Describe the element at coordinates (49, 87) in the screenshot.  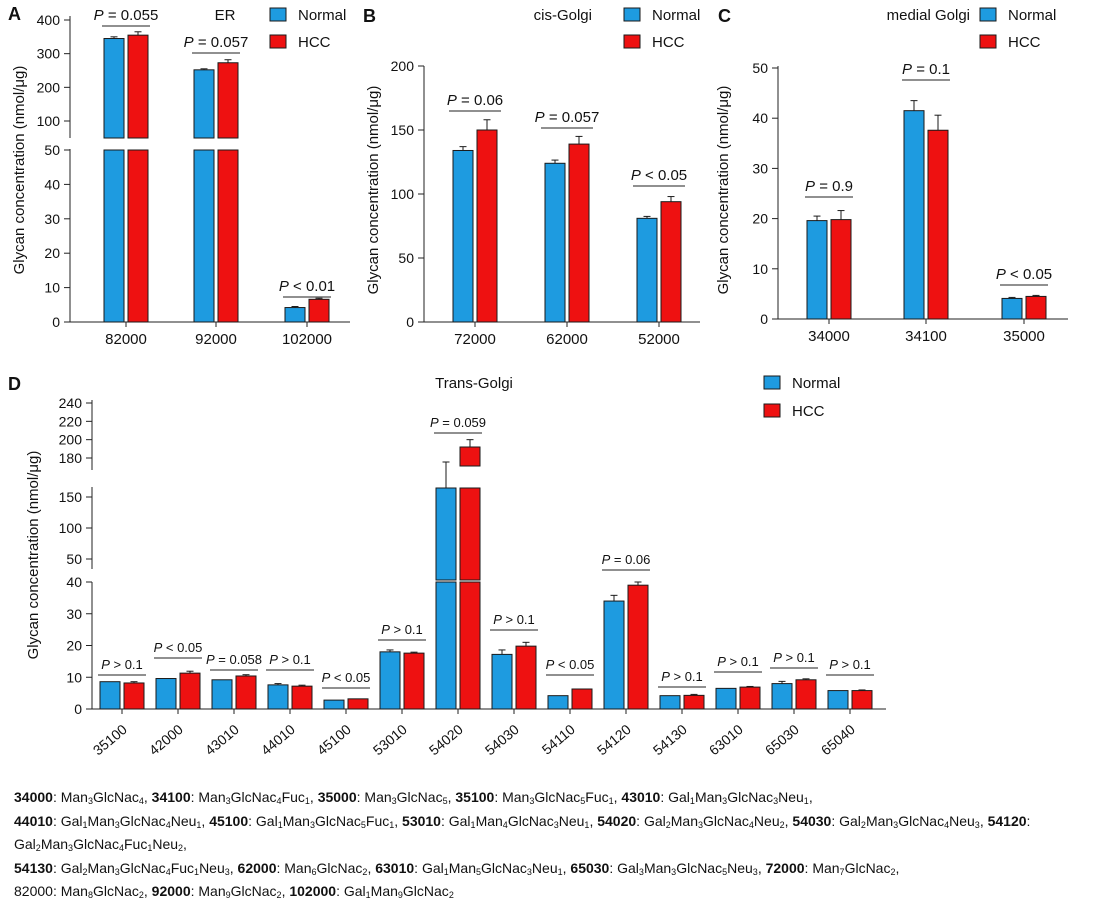
I see `a-ytick-label: 200` at that location.